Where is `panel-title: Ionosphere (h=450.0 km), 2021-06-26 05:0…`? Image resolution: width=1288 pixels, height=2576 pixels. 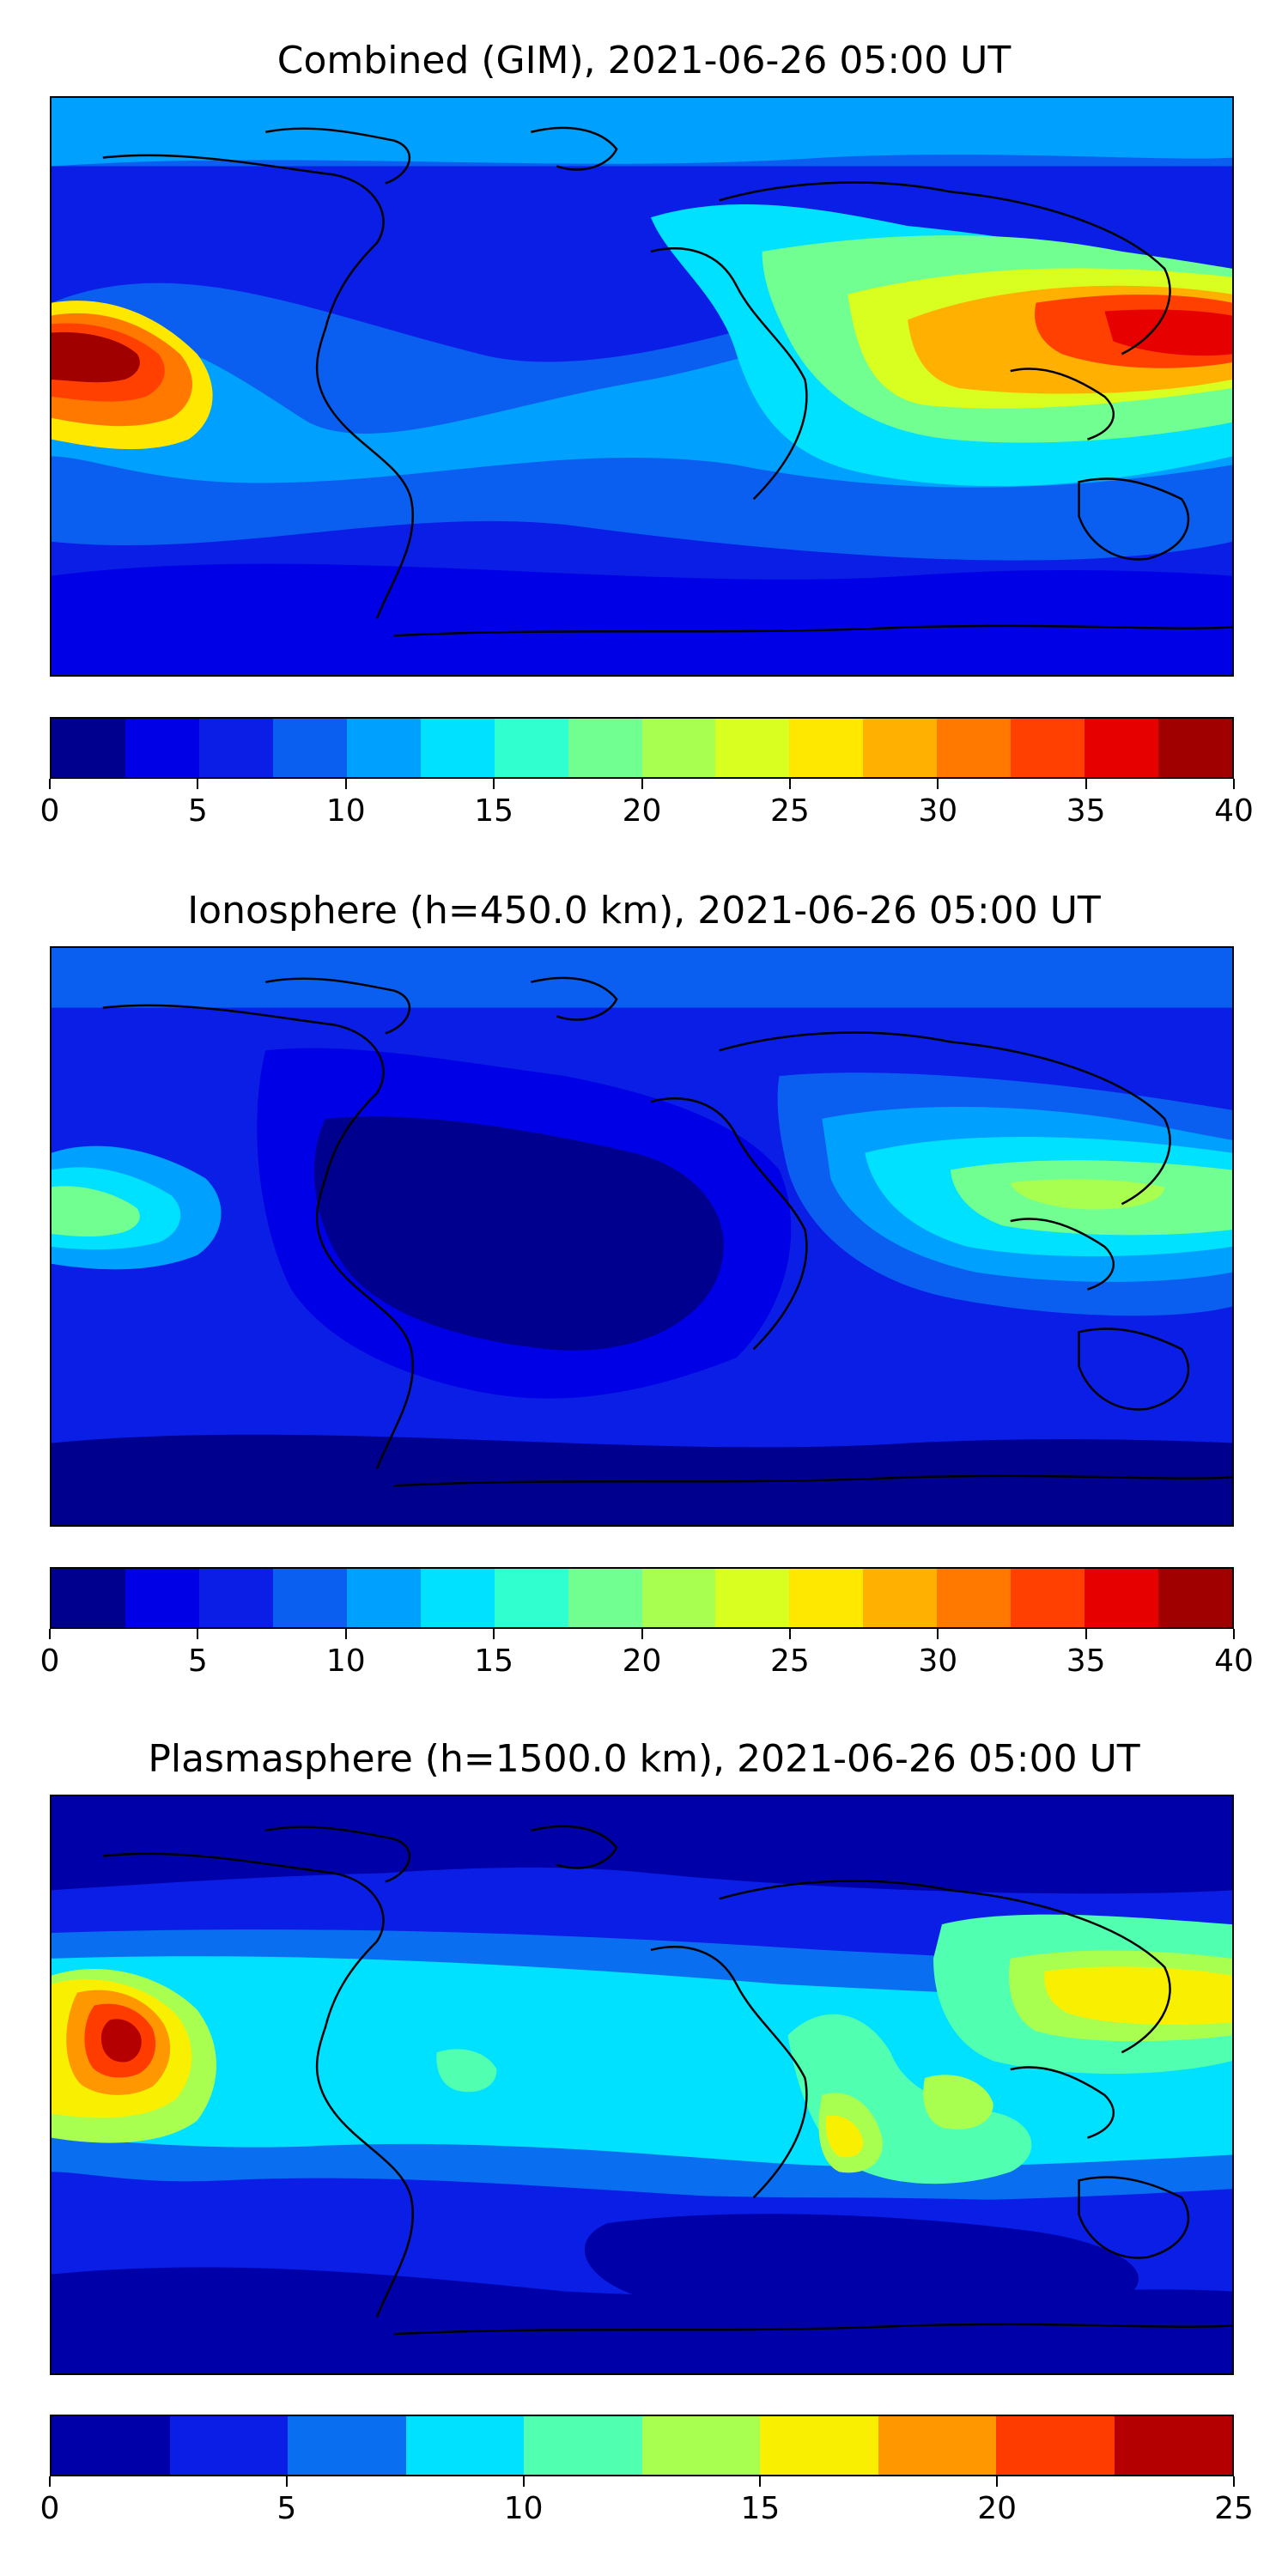 panel-title: Ionosphere (h=450.0 km), 2021-06-26 05:0… is located at coordinates (644, 911).